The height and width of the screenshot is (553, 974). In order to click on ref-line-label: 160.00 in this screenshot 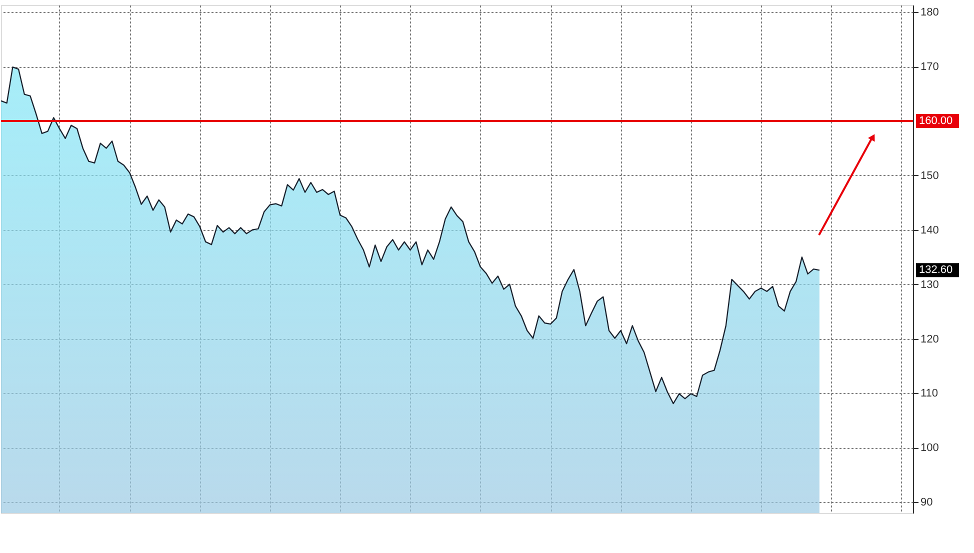, I will do `click(936, 120)`.